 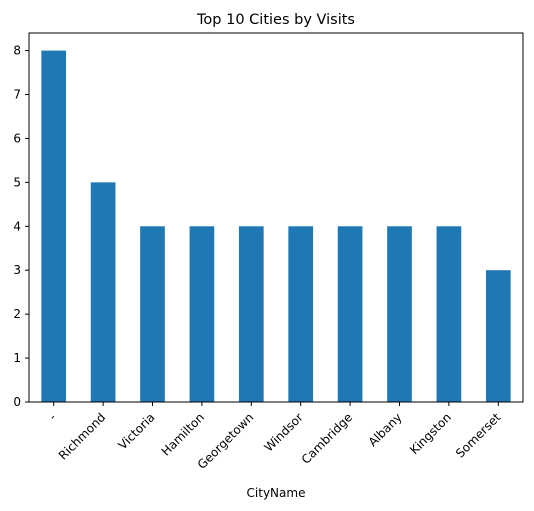 What do you see at coordinates (276, 493) in the screenshot?
I see `x-axis-label: CityName` at bounding box center [276, 493].